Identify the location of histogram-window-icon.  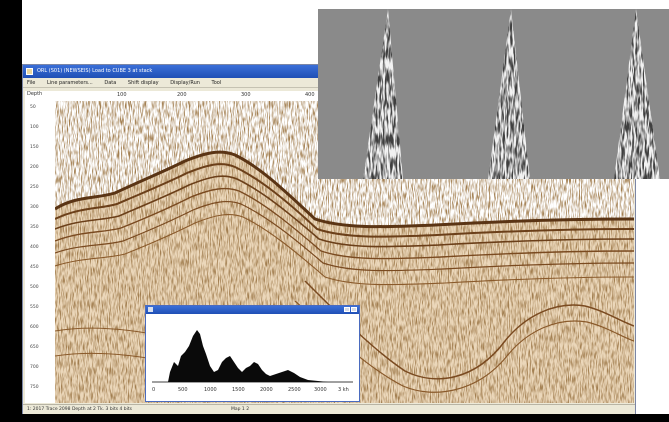
(150, 309).